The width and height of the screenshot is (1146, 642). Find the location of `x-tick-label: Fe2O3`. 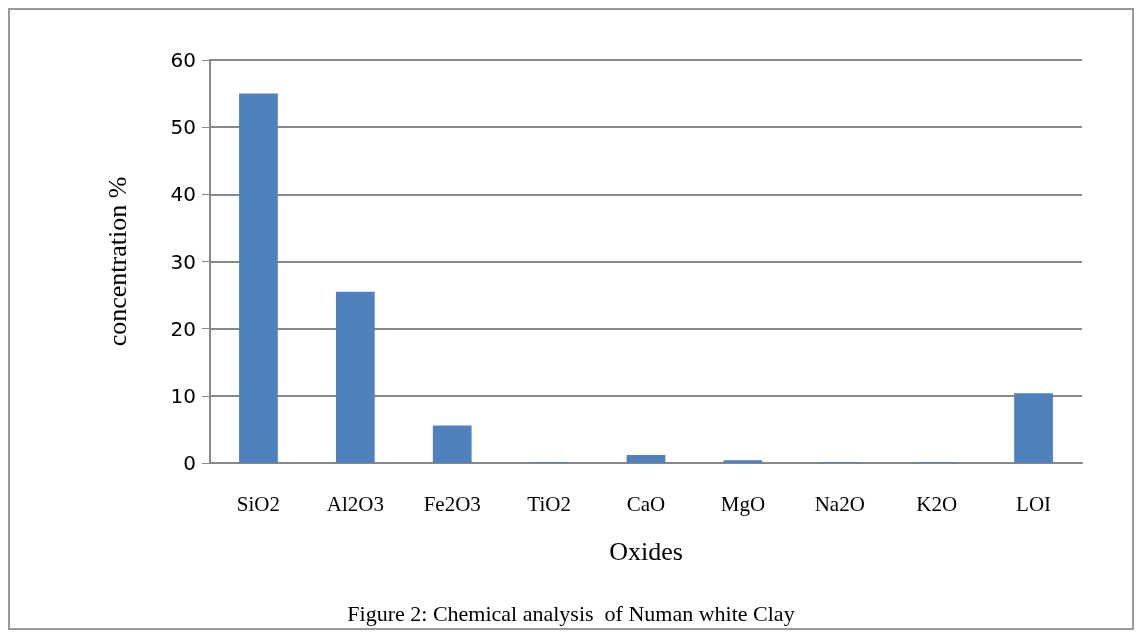

x-tick-label: Fe2O3 is located at coordinates (452, 503).